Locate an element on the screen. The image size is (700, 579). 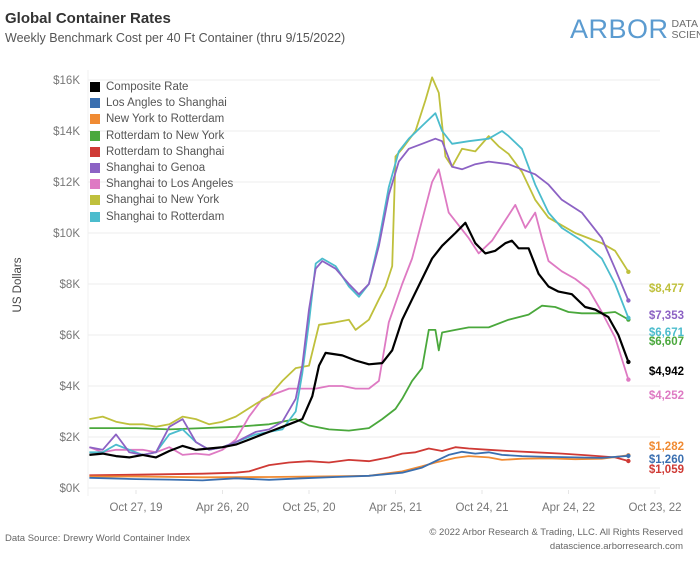
legend-label: Shanghai to Genoa is located at coordinates (156, 168).